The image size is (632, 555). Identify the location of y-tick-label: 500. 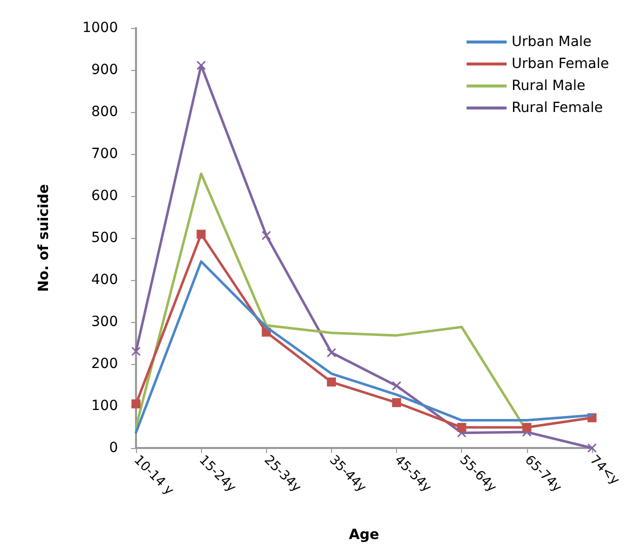
(104, 238).